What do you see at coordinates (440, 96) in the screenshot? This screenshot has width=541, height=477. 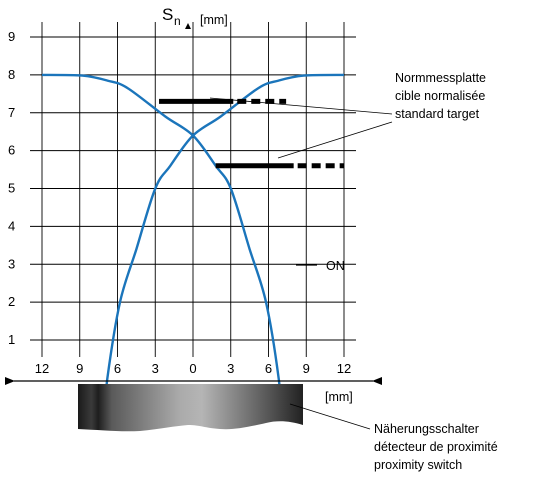 I see `target-label-line2: cible normalisée` at bounding box center [440, 96].